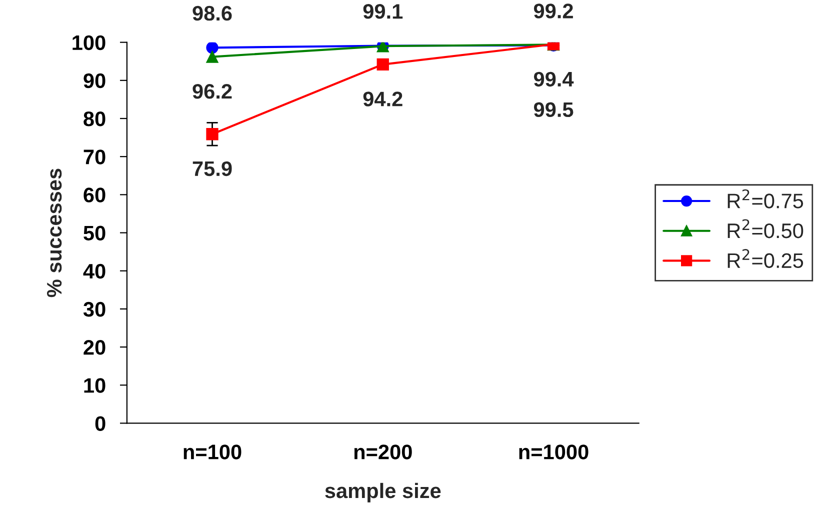  I want to click on x-tick-label: n=200, so click(383, 452).